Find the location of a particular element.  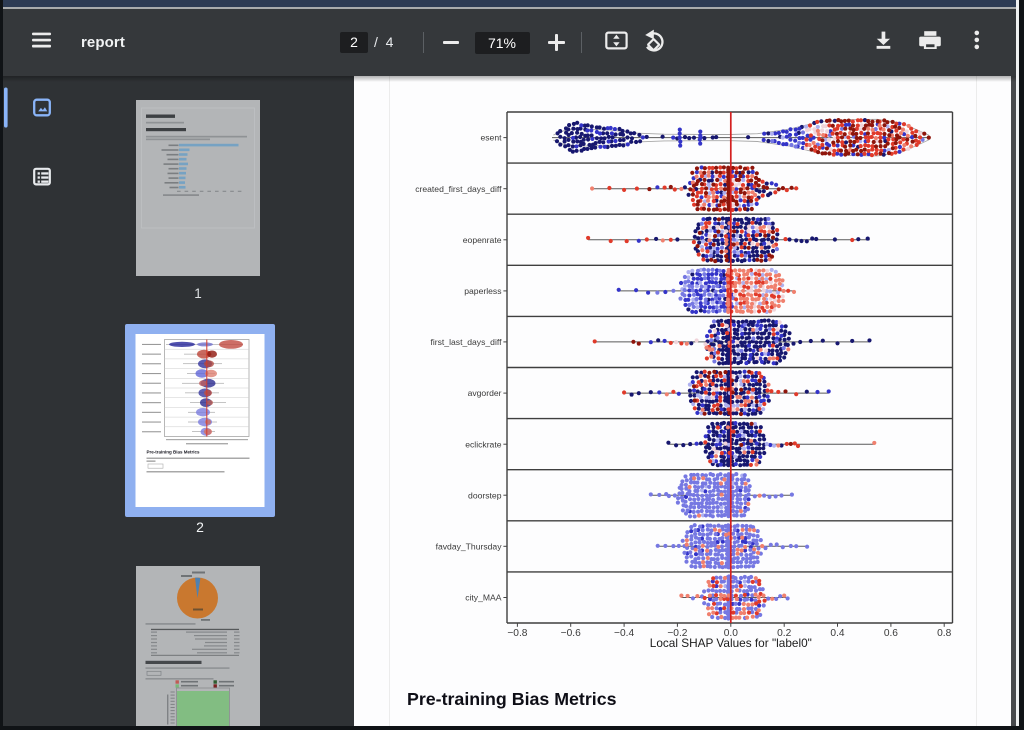

svg-text: esent is located at coordinates (491, 138).